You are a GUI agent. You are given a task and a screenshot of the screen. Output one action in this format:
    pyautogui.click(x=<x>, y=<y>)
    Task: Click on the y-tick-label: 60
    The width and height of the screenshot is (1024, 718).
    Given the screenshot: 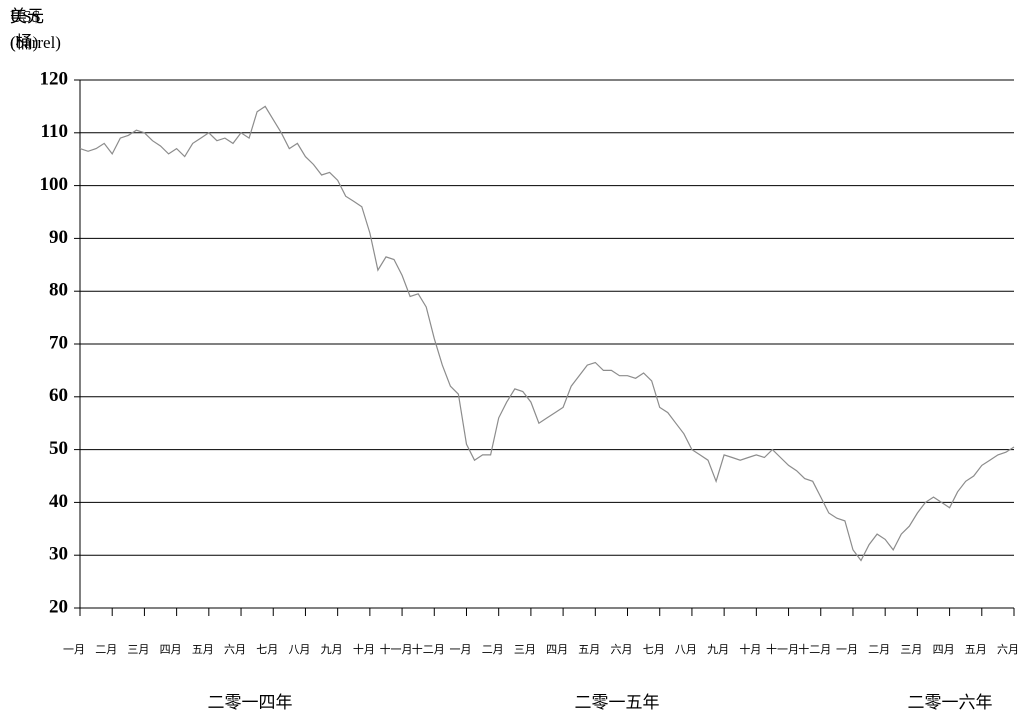 What is the action you would take?
    pyautogui.click(x=58, y=395)
    